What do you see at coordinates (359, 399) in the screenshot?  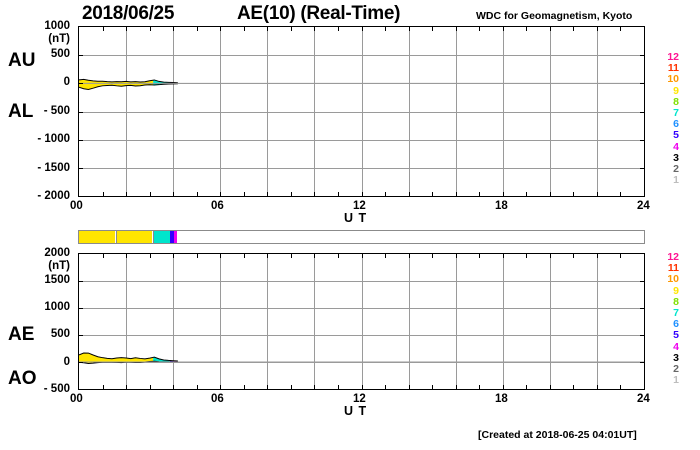 I see `xtick-bottom-12: 12` at bounding box center [359, 399].